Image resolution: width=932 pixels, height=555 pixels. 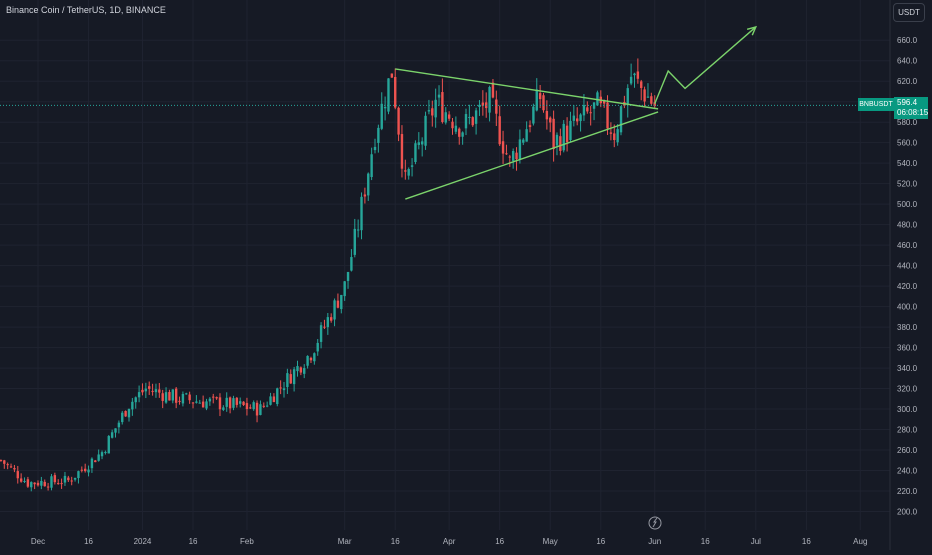 I want to click on y-tick-label: 560.0, so click(x=907, y=143).